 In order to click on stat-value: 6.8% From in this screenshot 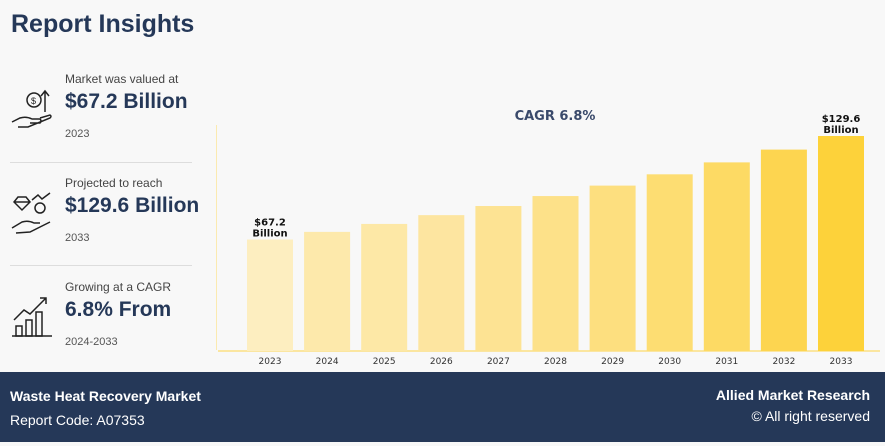, I will do `click(118, 309)`.